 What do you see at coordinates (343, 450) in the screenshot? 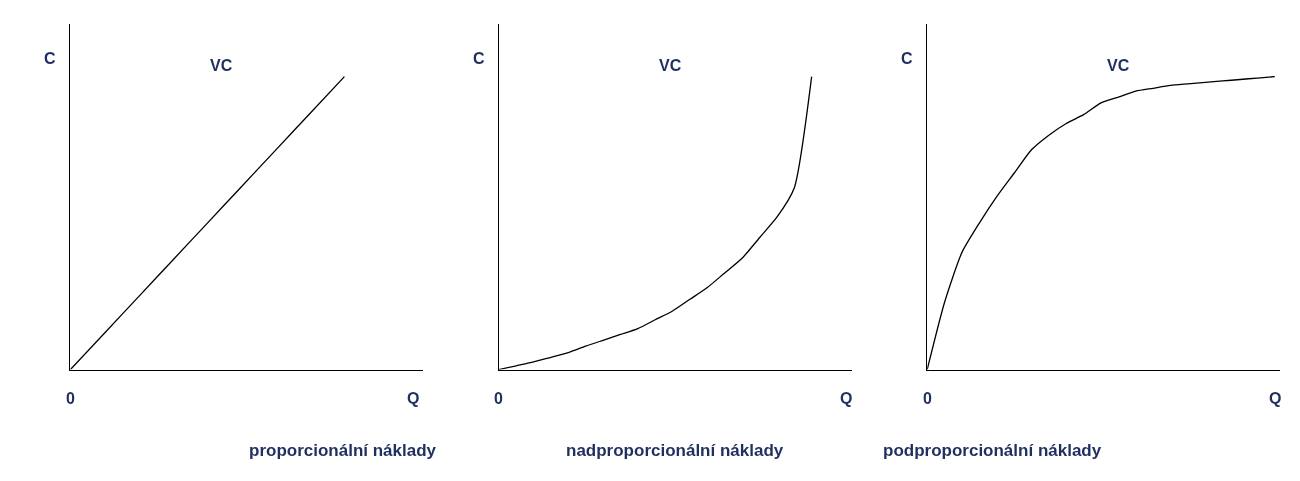
I see `text: proporcionální náklady` at bounding box center [343, 450].